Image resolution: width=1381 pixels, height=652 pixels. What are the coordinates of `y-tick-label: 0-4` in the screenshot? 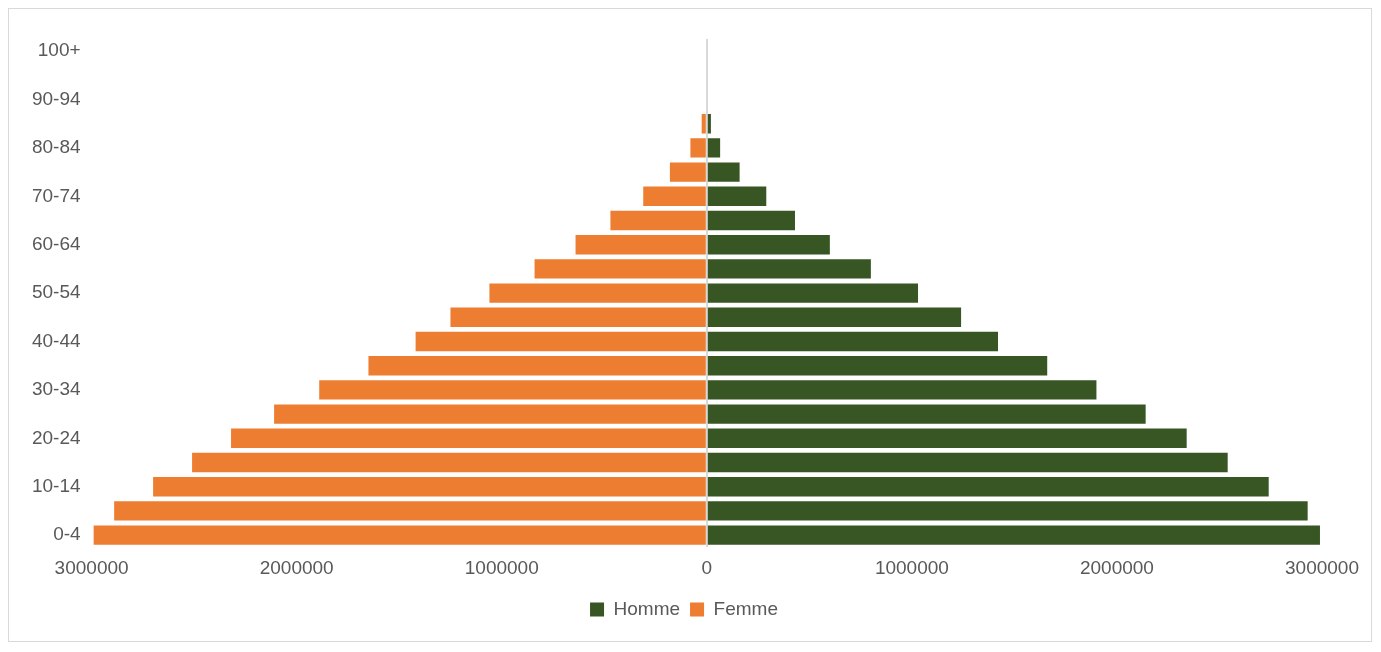 It's located at (67, 534).